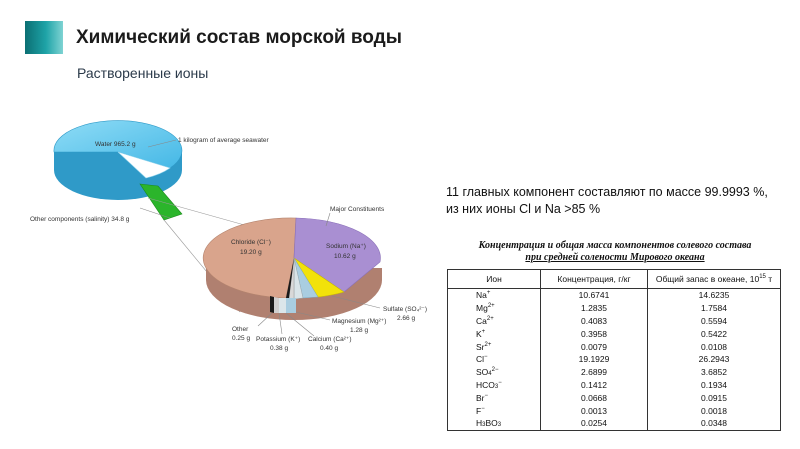  What do you see at coordinates (494, 398) in the screenshot?
I see `ion-cell: Br−` at bounding box center [494, 398].